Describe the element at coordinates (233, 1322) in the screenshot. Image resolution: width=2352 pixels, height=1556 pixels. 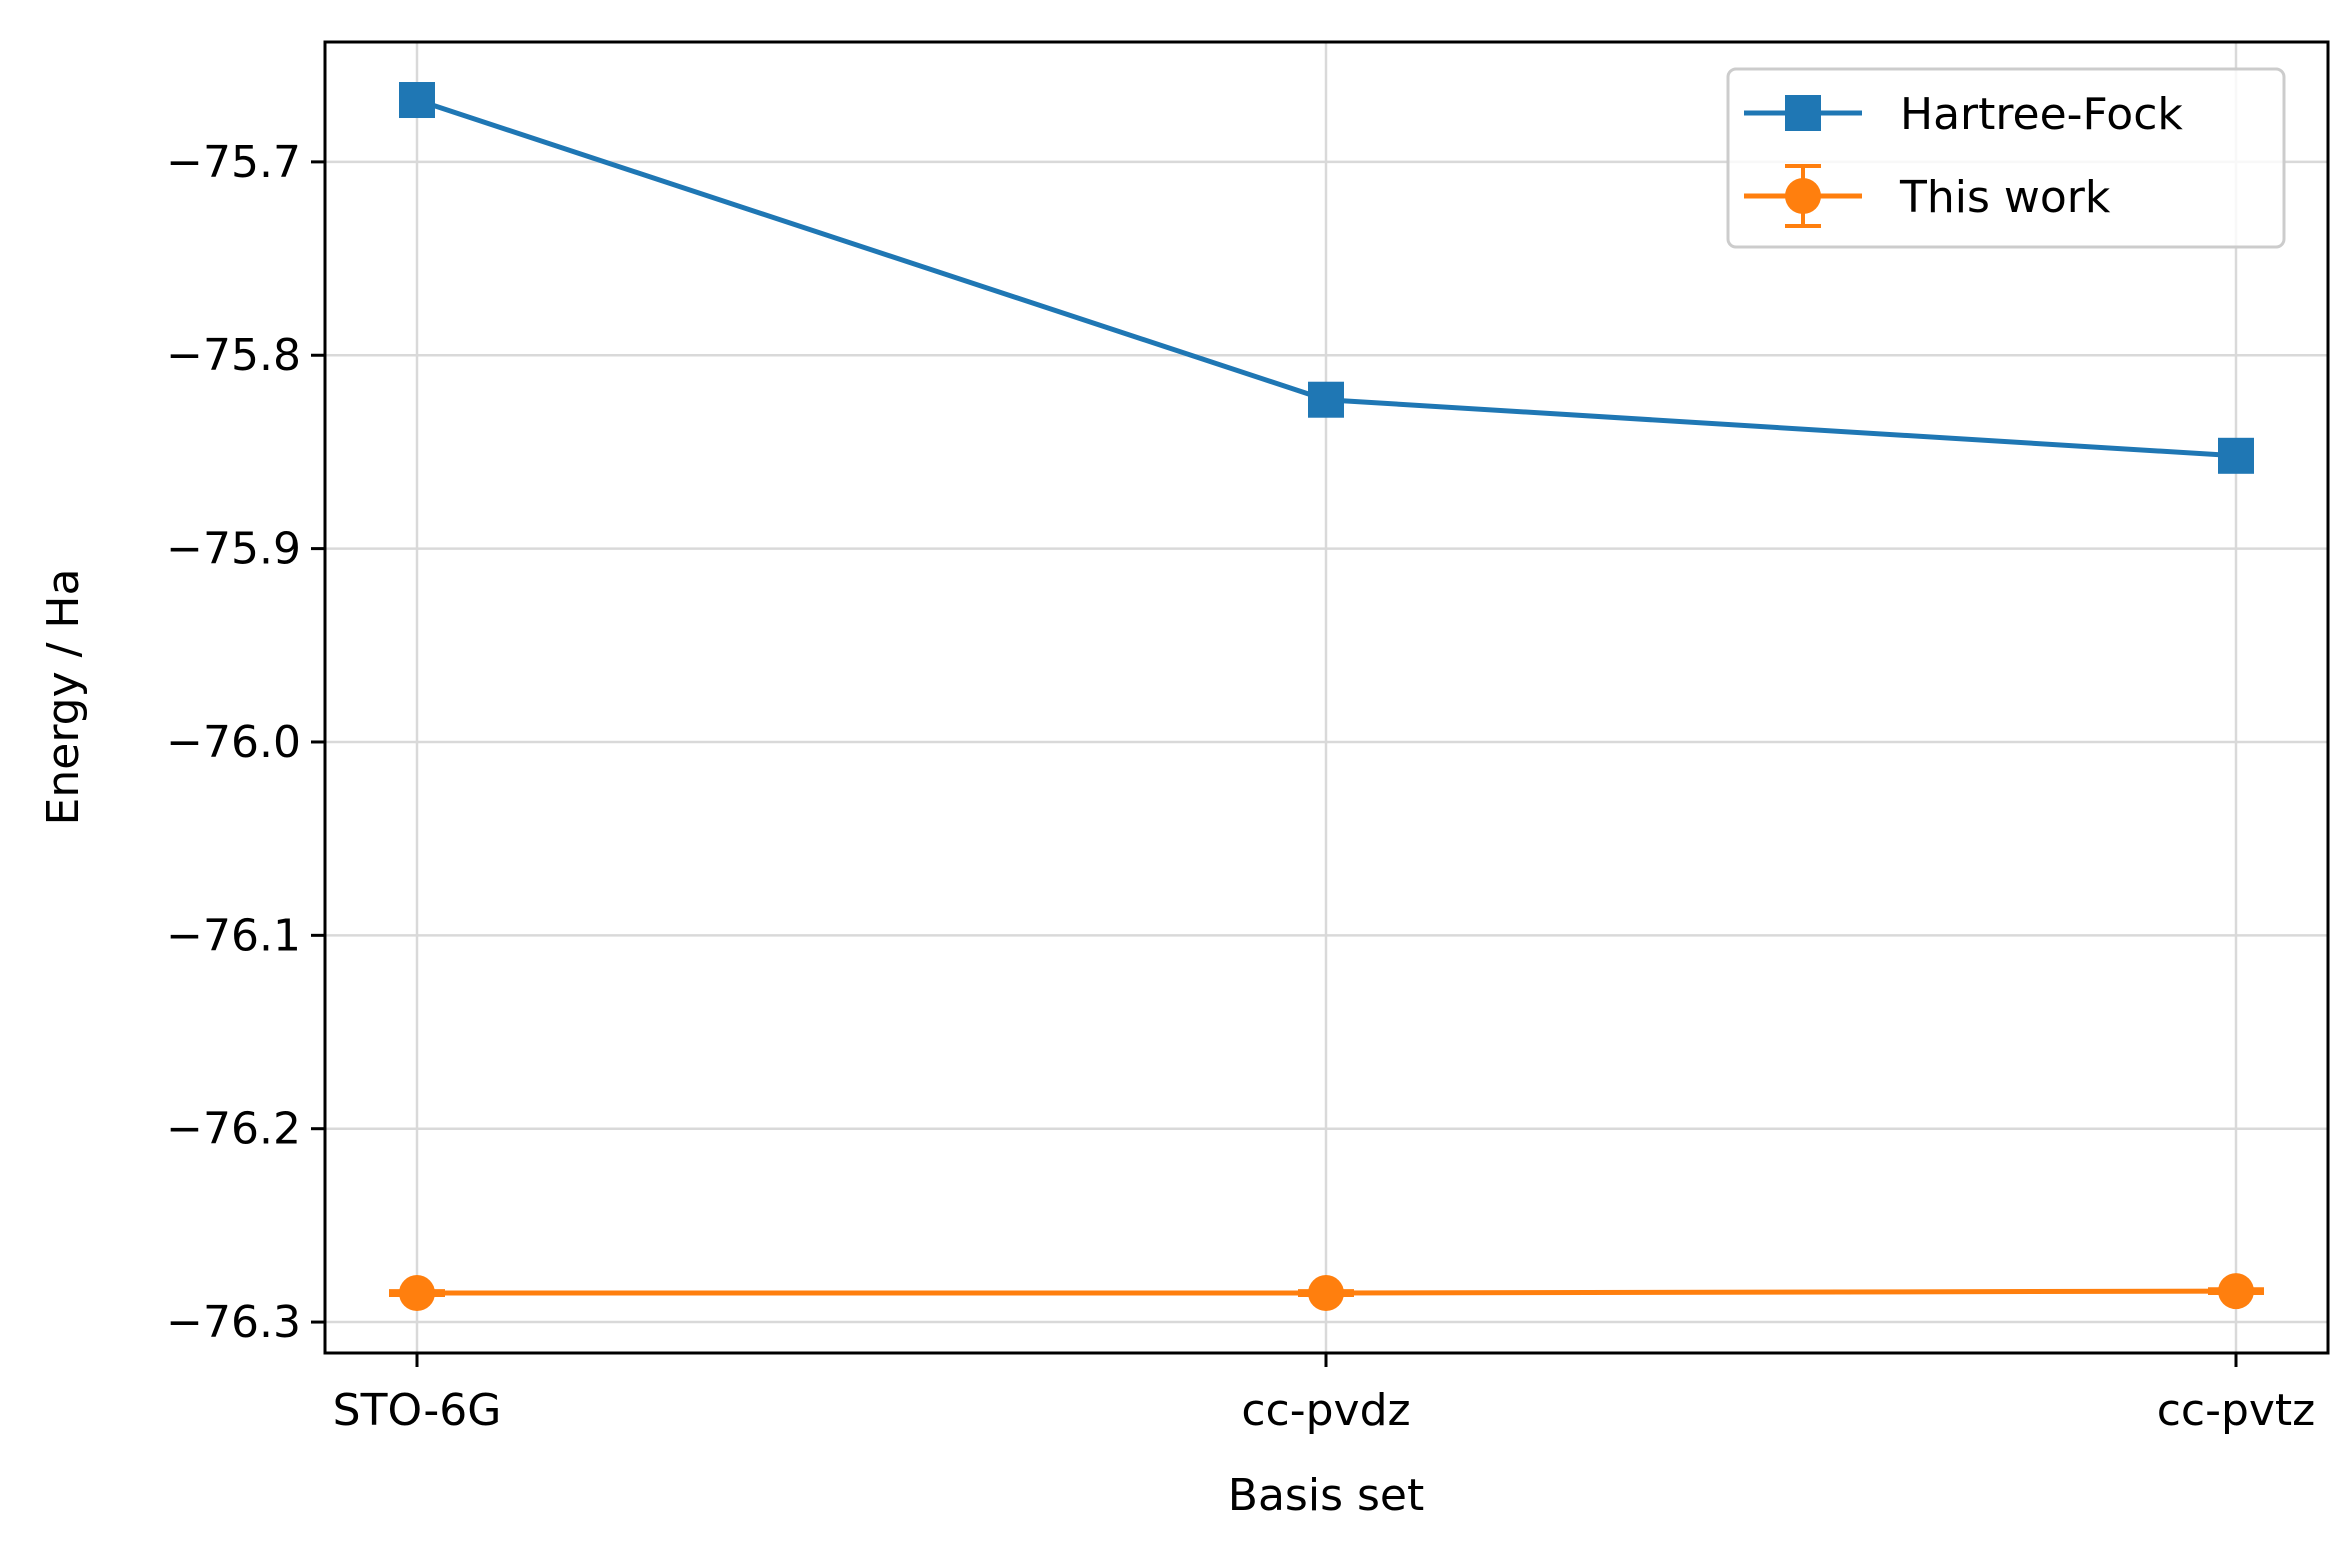
I see `y-tick-label: −76.3` at that location.